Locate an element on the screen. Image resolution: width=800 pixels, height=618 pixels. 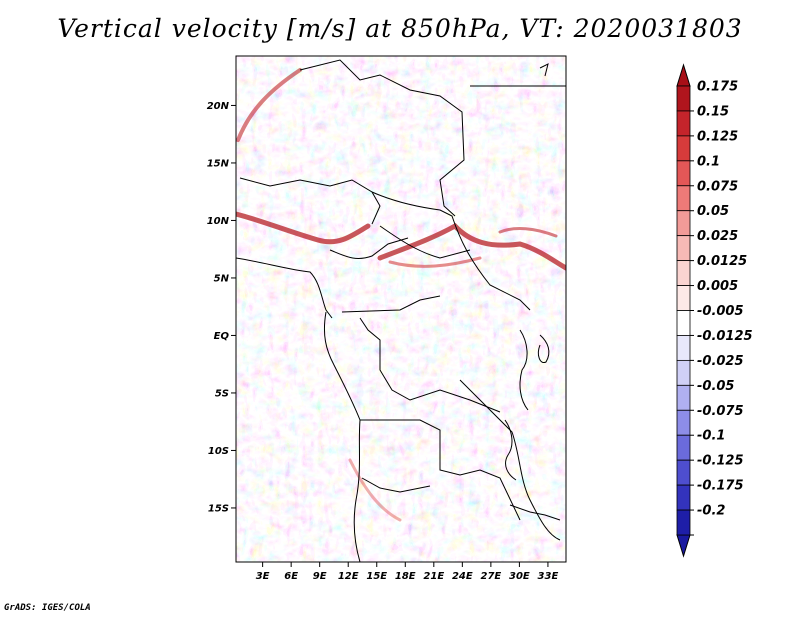
lon-tick-label: 18E is located at coordinates (405, 576).